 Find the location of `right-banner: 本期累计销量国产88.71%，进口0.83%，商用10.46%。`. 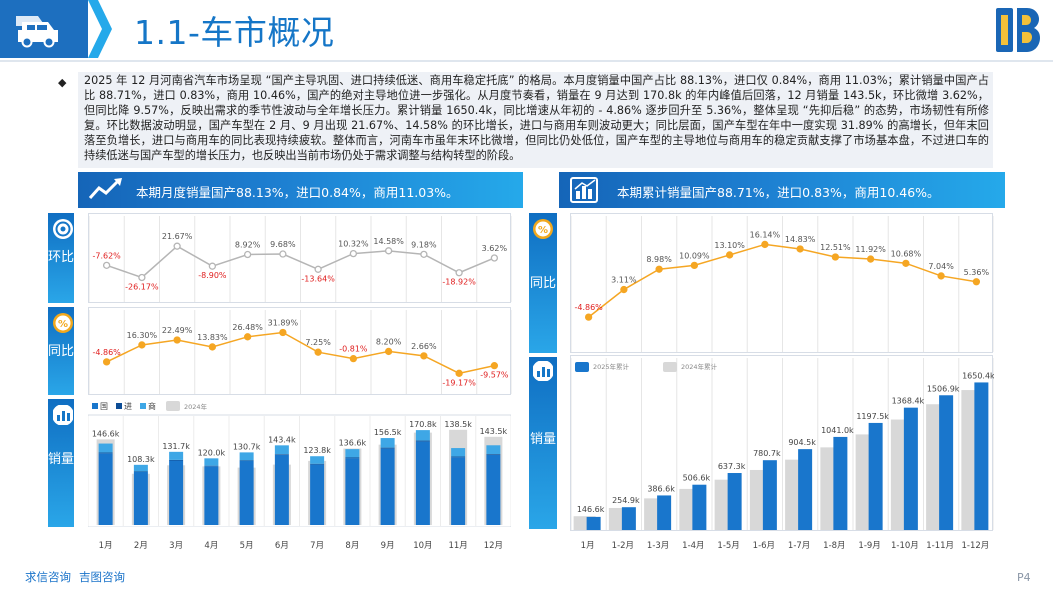

right-banner: 本期累计销量国产88.71%，进口0.83%，商用10.46%。 is located at coordinates (782, 190).